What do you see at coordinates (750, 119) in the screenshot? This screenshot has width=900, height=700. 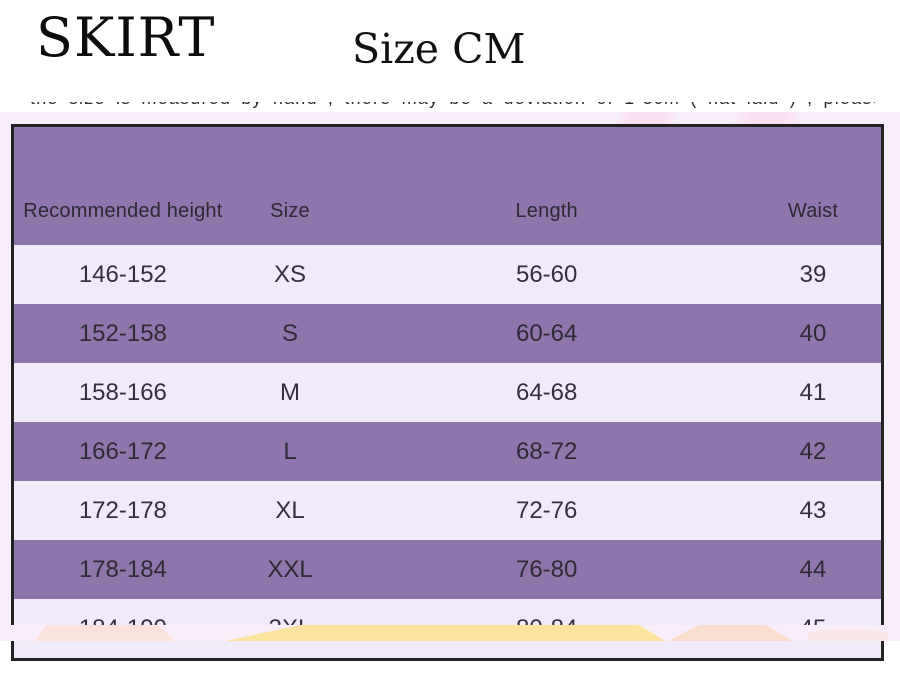 I see `pink-streaks-decoration` at bounding box center [750, 119].